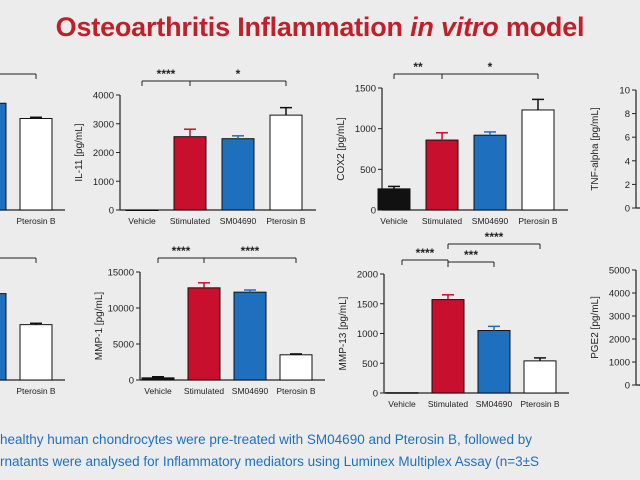  Describe the element at coordinates (448, 404) in the screenshot. I see `mmp13-x-tick-label: Stimulated` at that location.